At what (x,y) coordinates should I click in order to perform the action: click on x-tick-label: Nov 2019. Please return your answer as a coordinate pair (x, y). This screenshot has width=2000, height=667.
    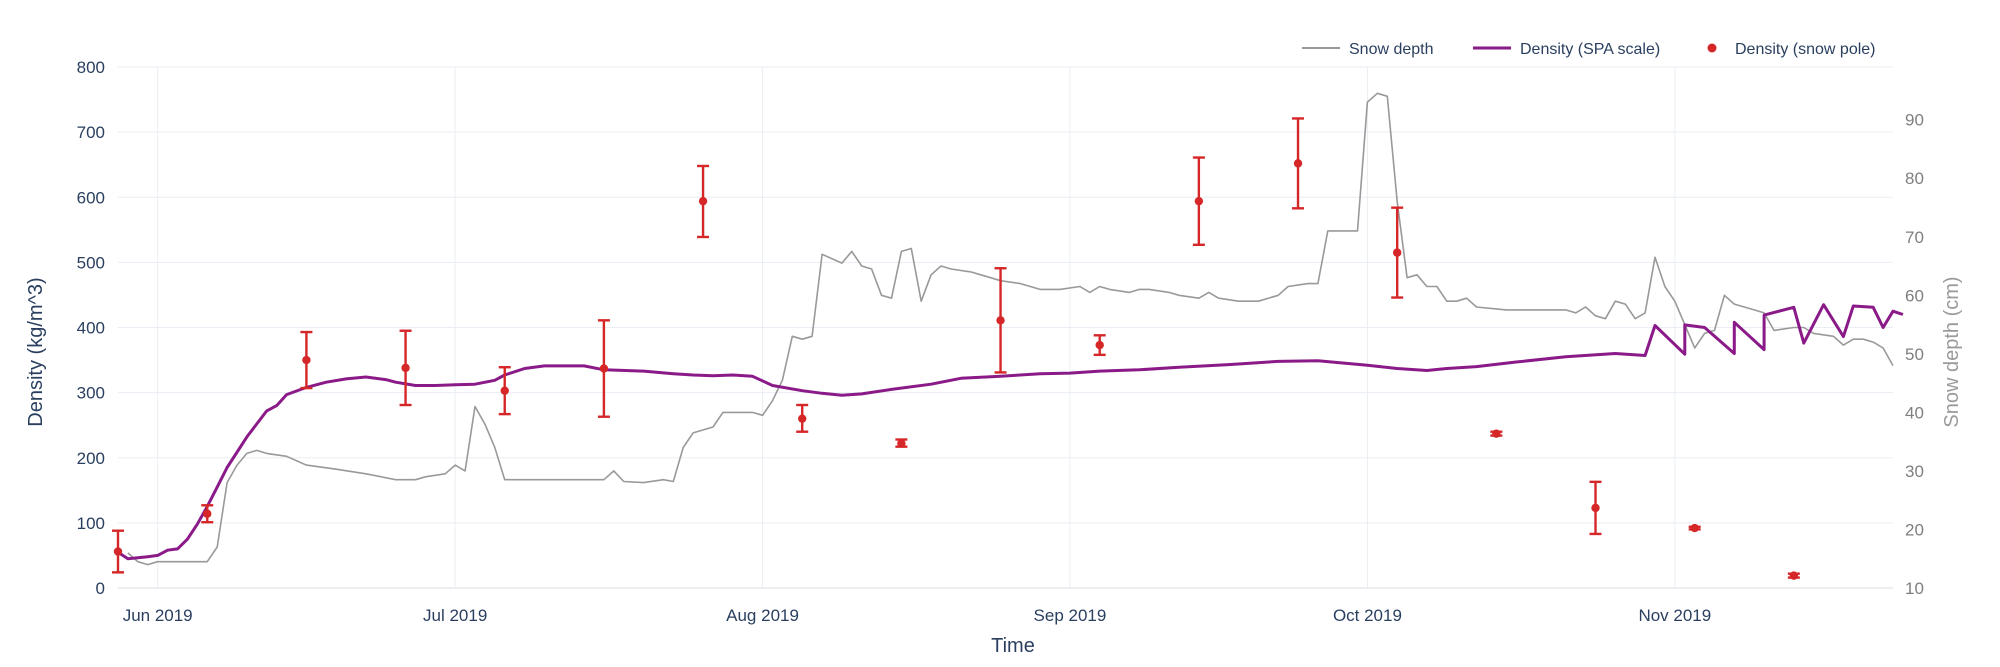
    Looking at the image, I should click on (1674, 615).